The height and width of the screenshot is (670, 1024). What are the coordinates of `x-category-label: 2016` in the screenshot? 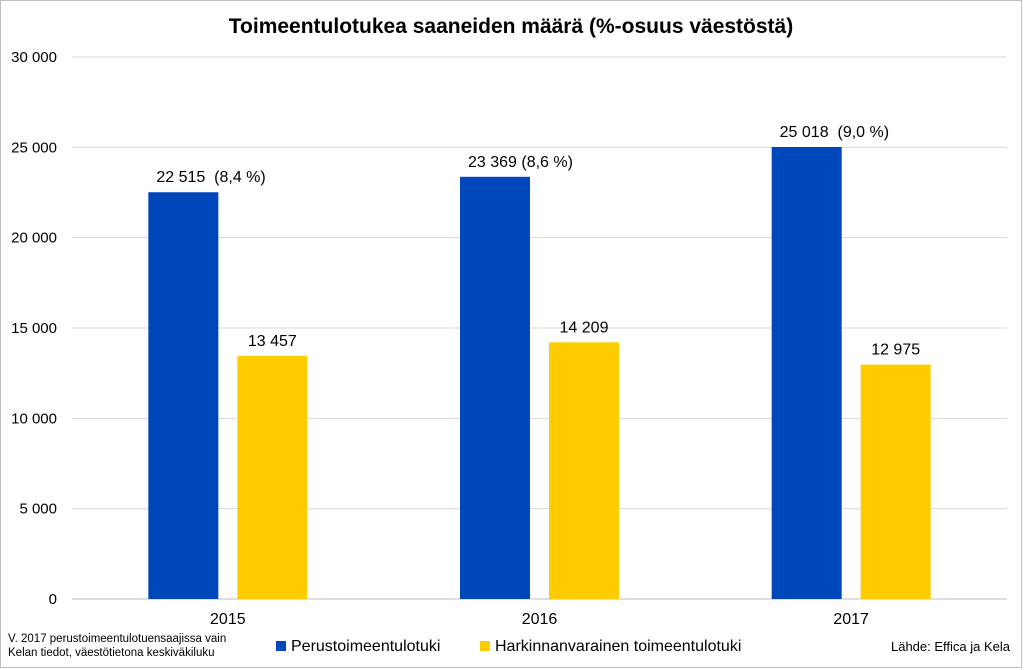 It's located at (540, 619).